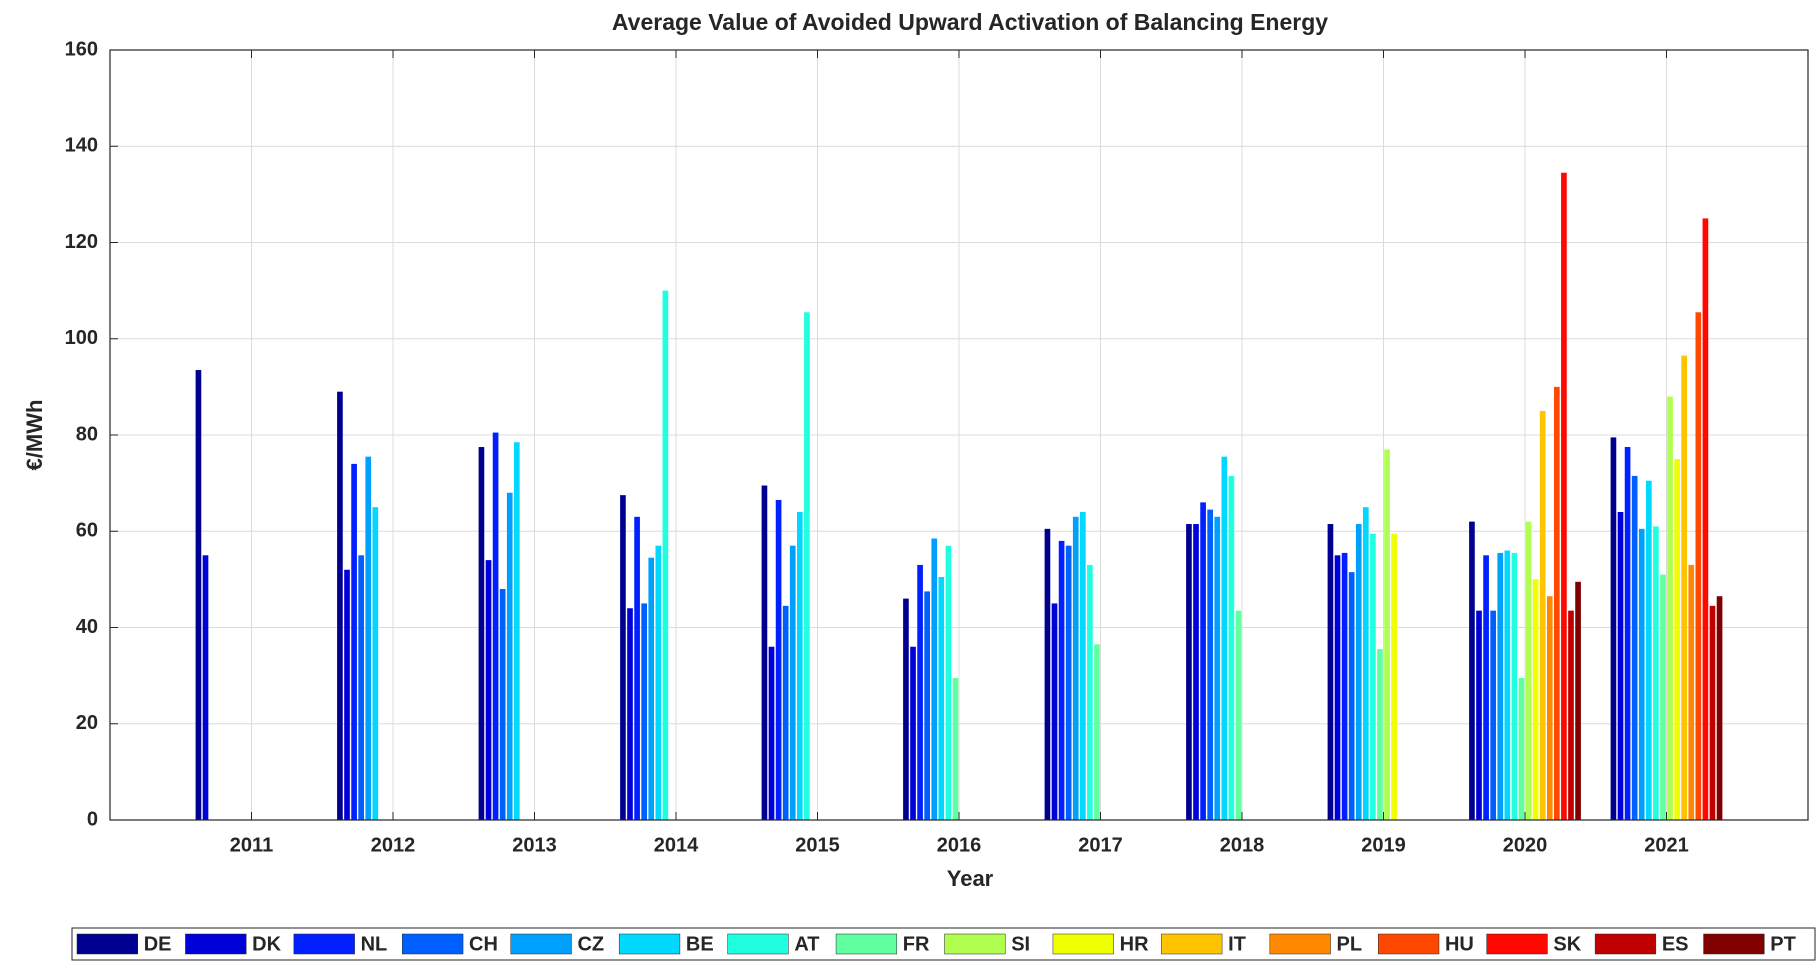  What do you see at coordinates (1242, 845) in the screenshot?
I see `x-tick-label: 2018` at bounding box center [1242, 845].